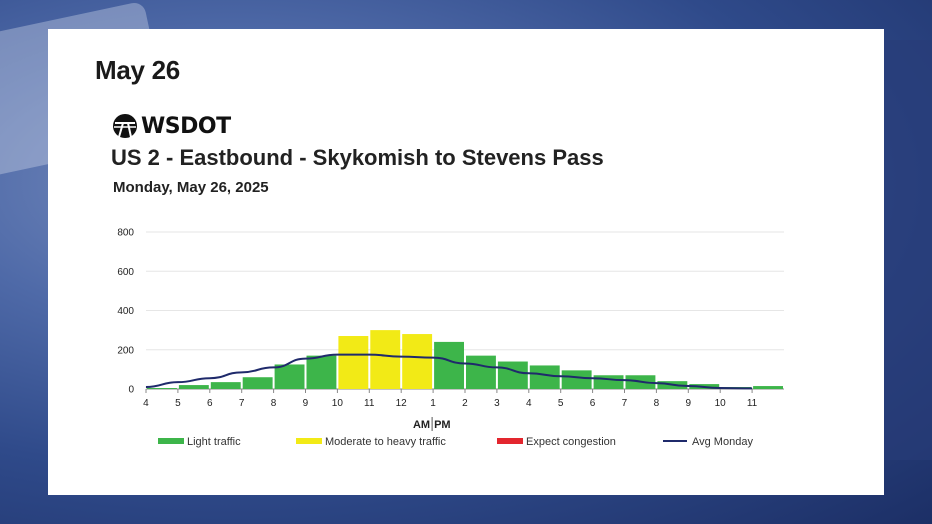 The width and height of the screenshot is (932, 524). I want to click on legend-label: Expect congestion, so click(571, 442).